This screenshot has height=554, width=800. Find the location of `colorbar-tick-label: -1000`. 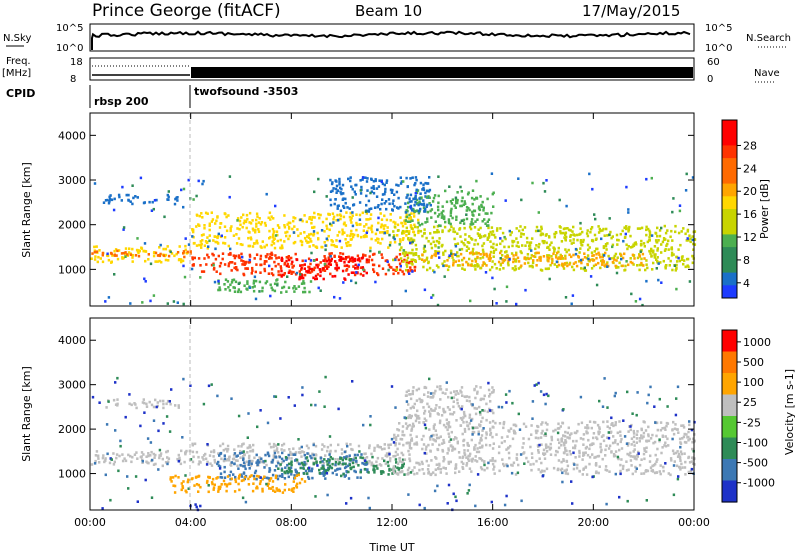

colorbar-tick-label: -1000 is located at coordinates (759, 483).